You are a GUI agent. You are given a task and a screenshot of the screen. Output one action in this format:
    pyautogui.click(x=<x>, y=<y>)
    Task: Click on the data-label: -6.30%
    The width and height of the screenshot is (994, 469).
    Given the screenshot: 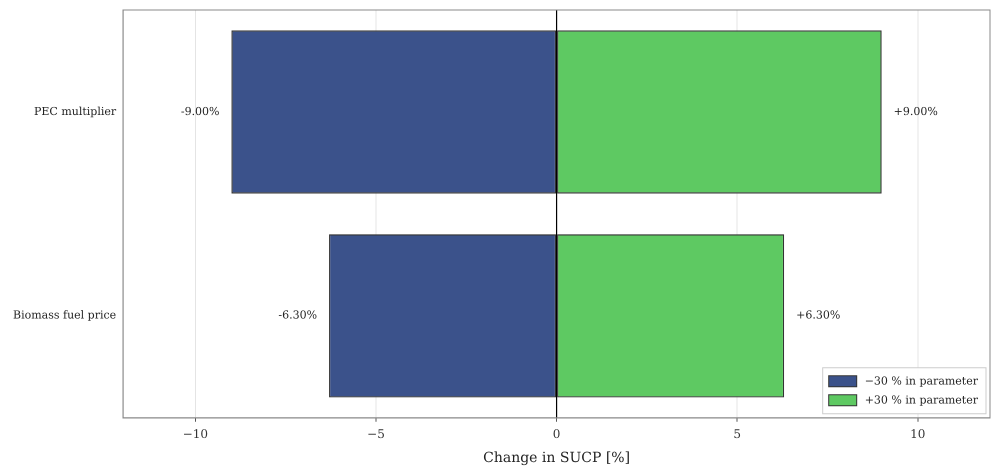 What is the action you would take?
    pyautogui.click(x=298, y=315)
    